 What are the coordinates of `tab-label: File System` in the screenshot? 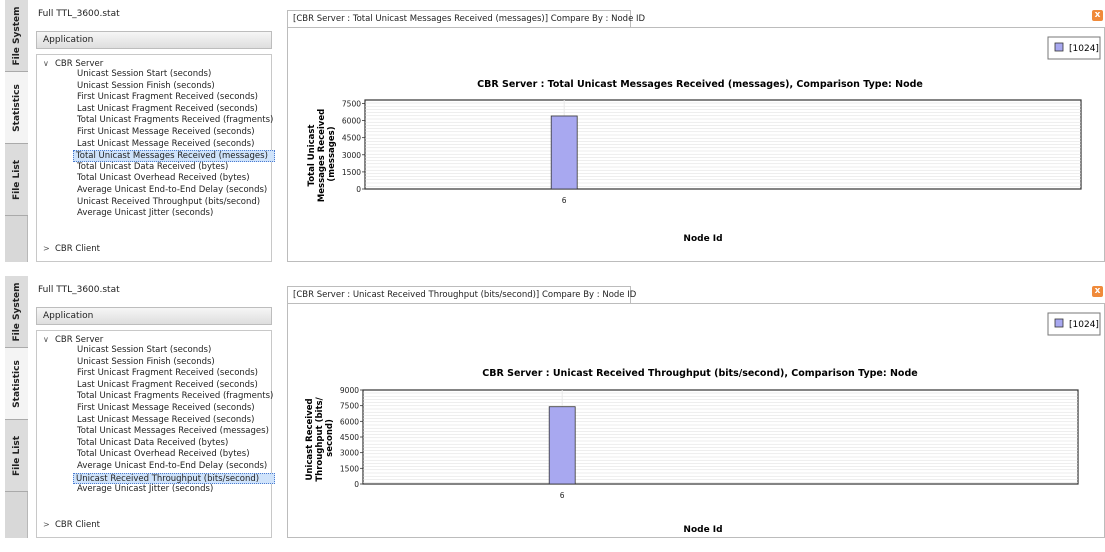 It's located at (16, 311).